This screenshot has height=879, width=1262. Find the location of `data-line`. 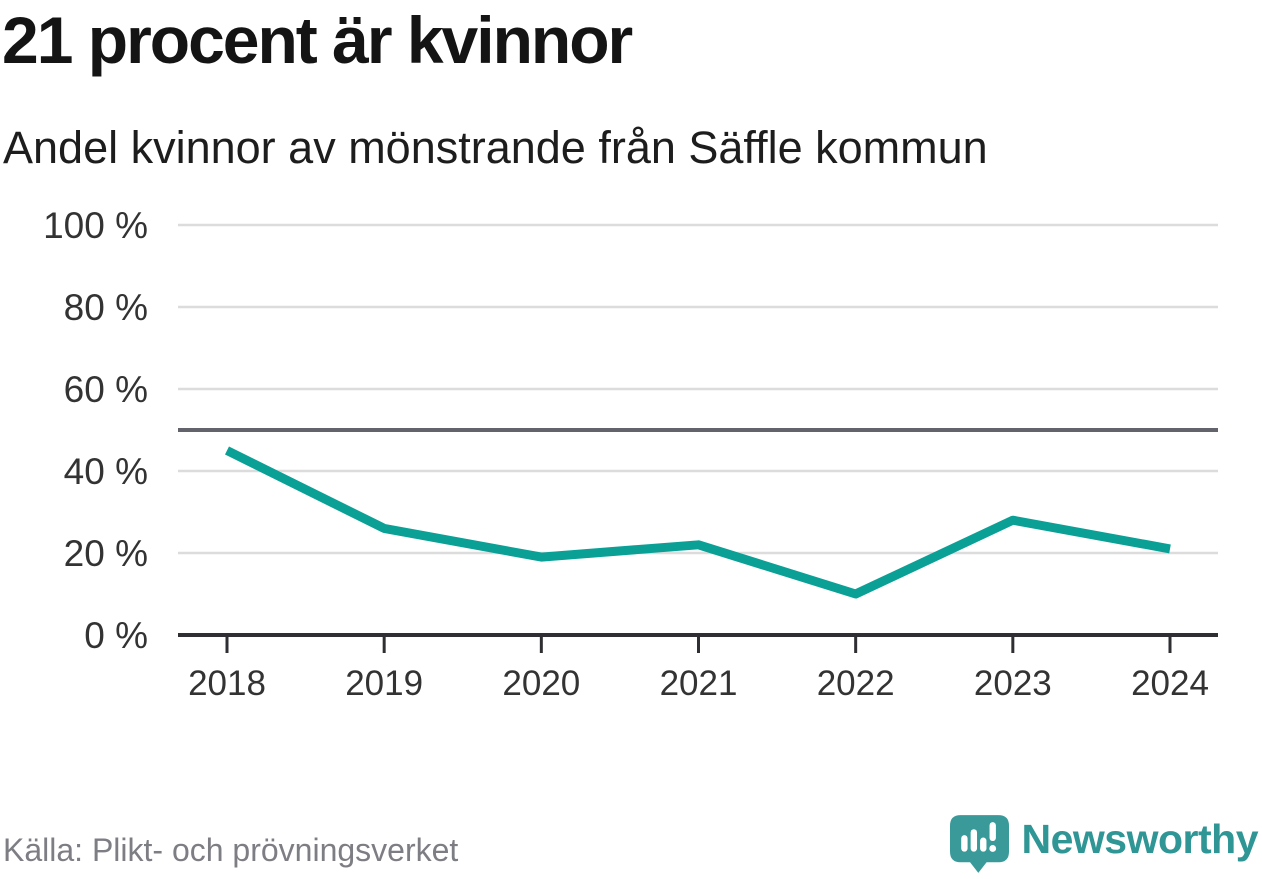

data-line is located at coordinates (698, 522).